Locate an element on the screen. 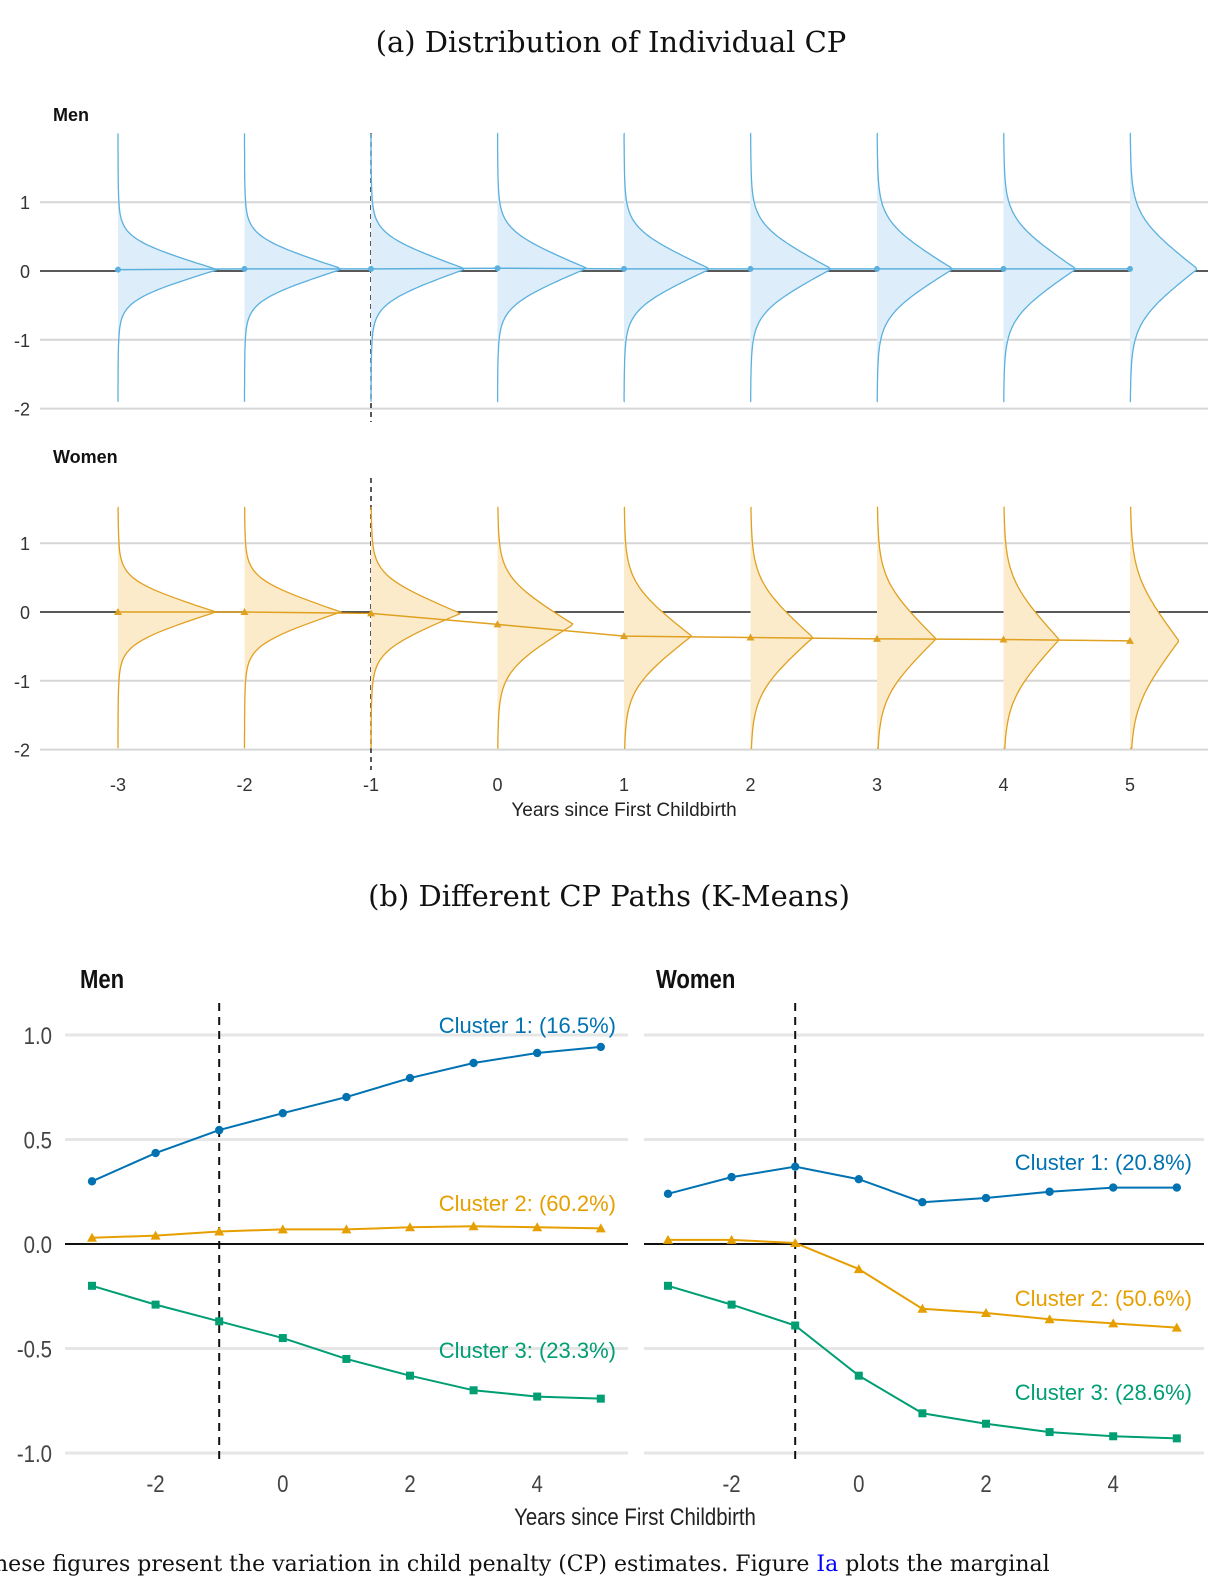  panel-a-facet-men: Men is located at coordinates (71, 115).